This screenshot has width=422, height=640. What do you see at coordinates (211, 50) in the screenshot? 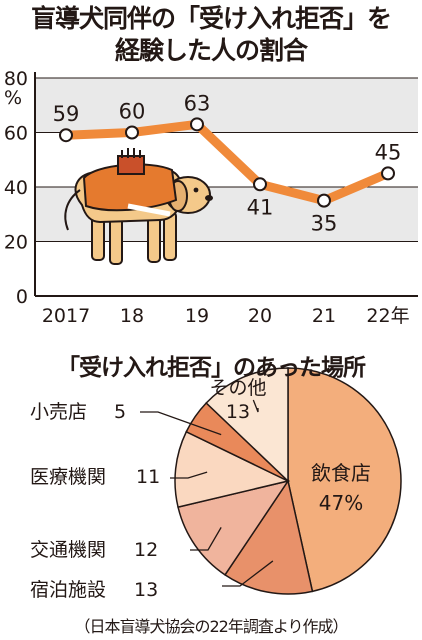
I see `chart-title-line2: 経験した人の割合` at bounding box center [211, 50].